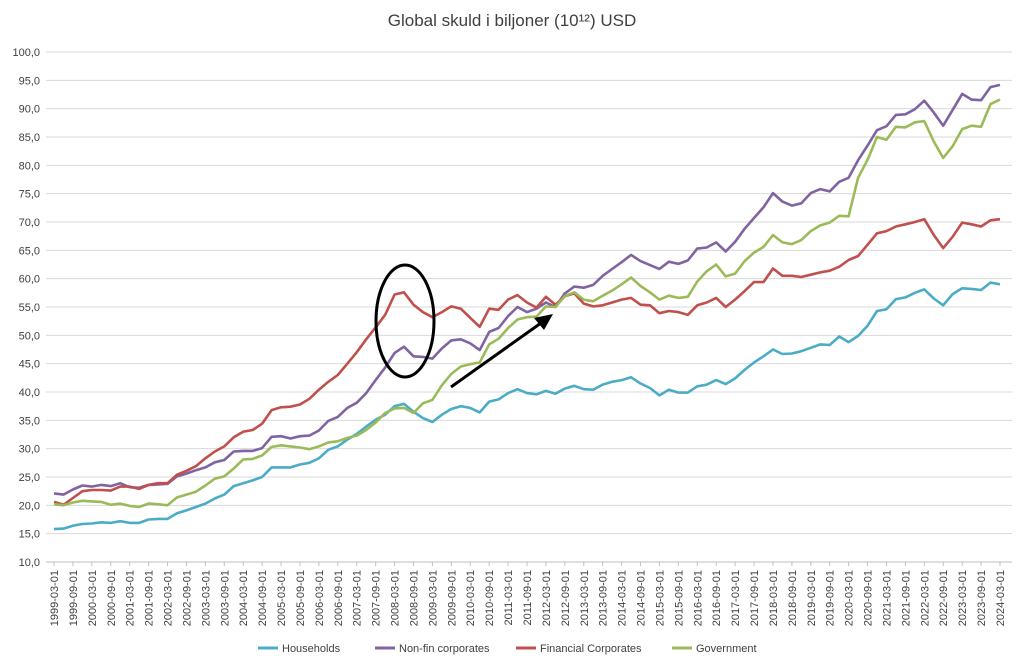 The width and height of the screenshot is (1024, 669). Describe the element at coordinates (831, 598) in the screenshot. I see `x-tick-label: 2019-09-01` at that location.